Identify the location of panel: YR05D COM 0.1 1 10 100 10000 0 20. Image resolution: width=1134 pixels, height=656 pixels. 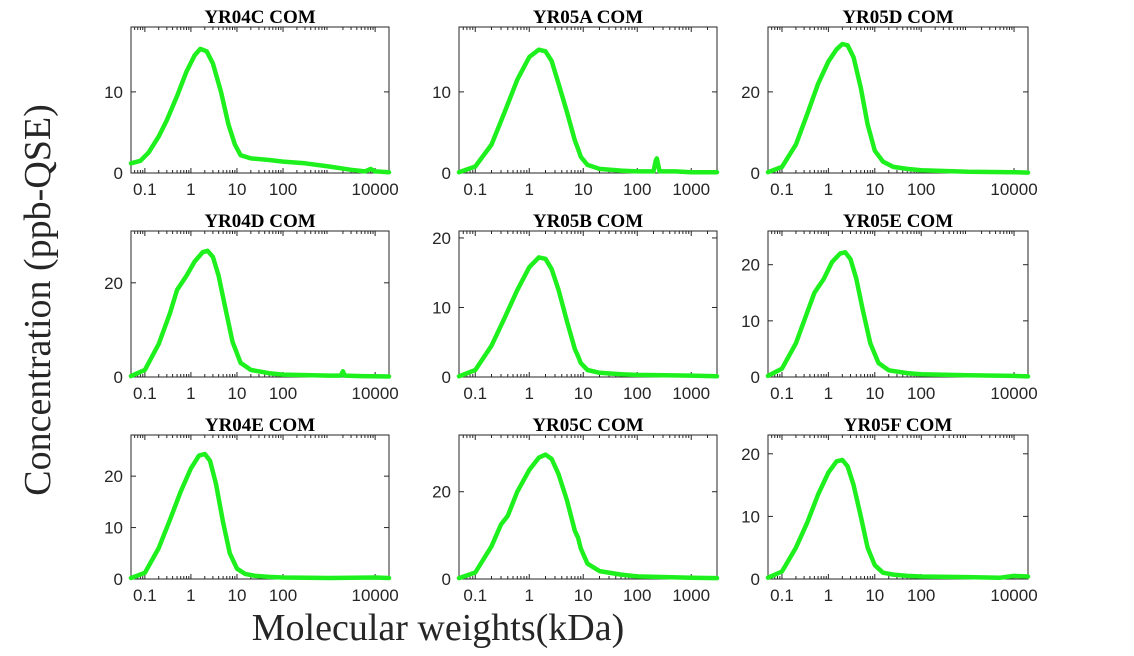
(889, 103).